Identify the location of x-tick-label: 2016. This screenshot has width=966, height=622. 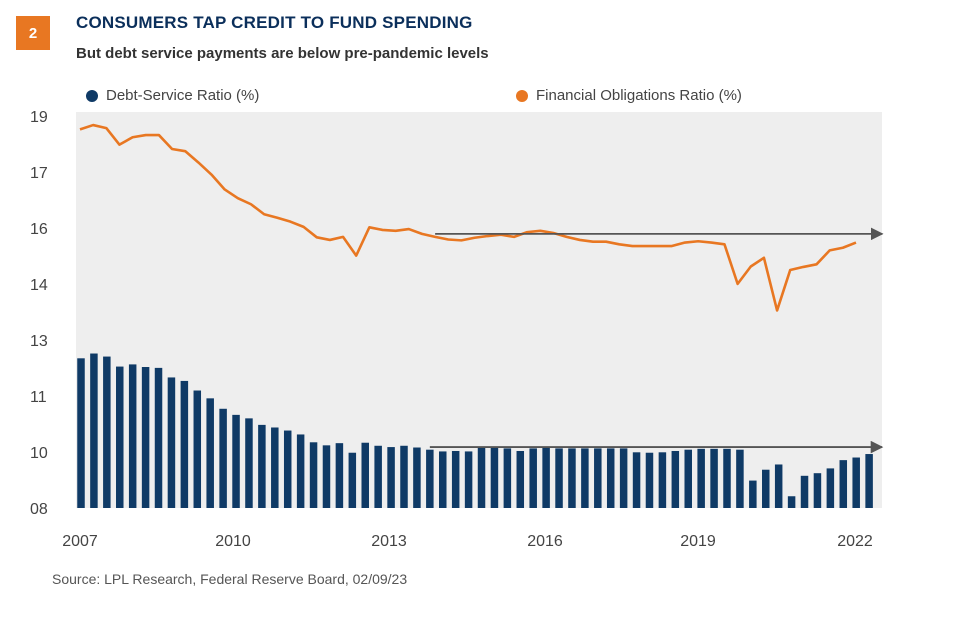
(545, 541).